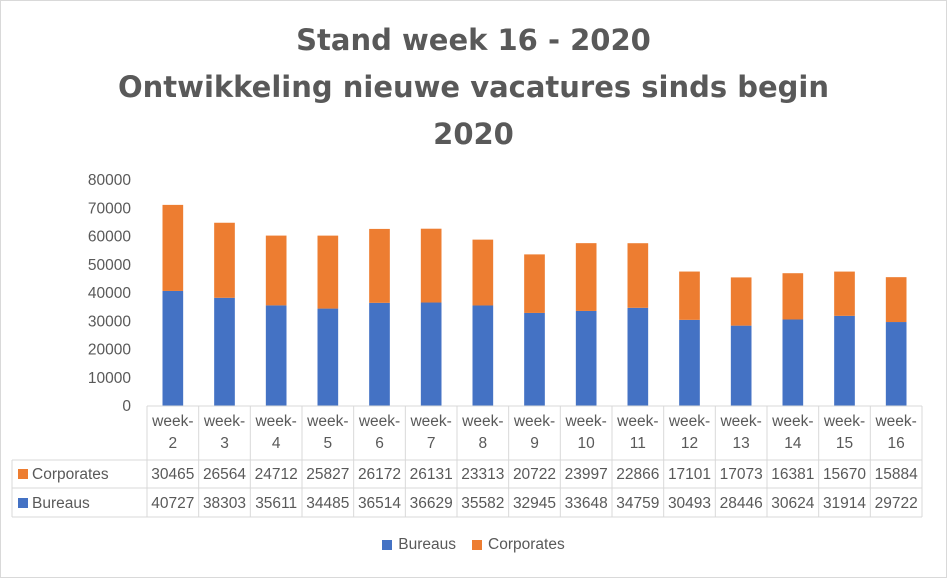  What do you see at coordinates (224, 503) in the screenshot?
I see `table-cell-value: 38303` at bounding box center [224, 503].